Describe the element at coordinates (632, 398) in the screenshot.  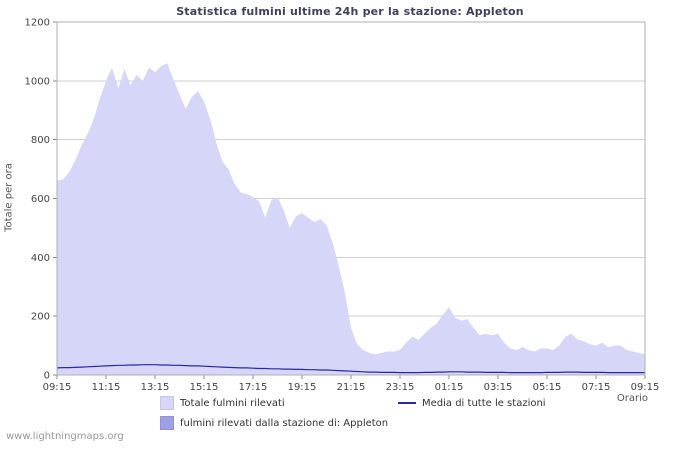
I see `x-axis-title: Orario` at that location.